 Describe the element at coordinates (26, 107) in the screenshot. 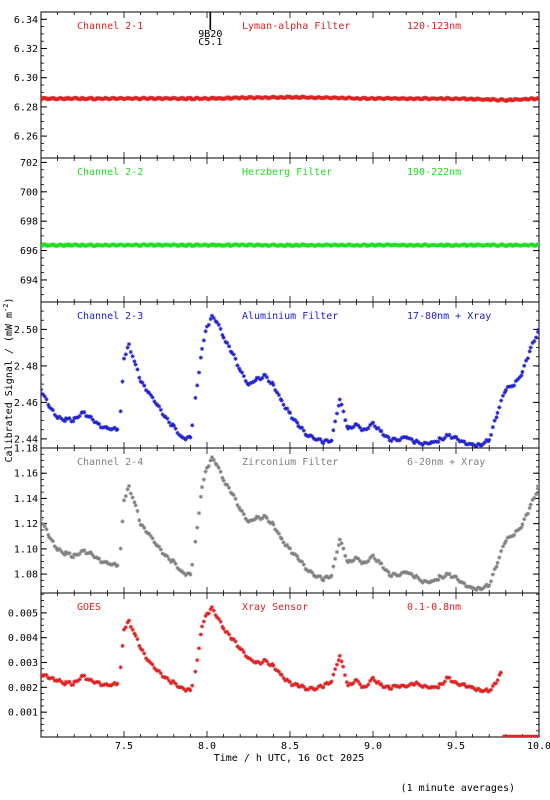

I see `y-tick-label: 6.28` at that location.